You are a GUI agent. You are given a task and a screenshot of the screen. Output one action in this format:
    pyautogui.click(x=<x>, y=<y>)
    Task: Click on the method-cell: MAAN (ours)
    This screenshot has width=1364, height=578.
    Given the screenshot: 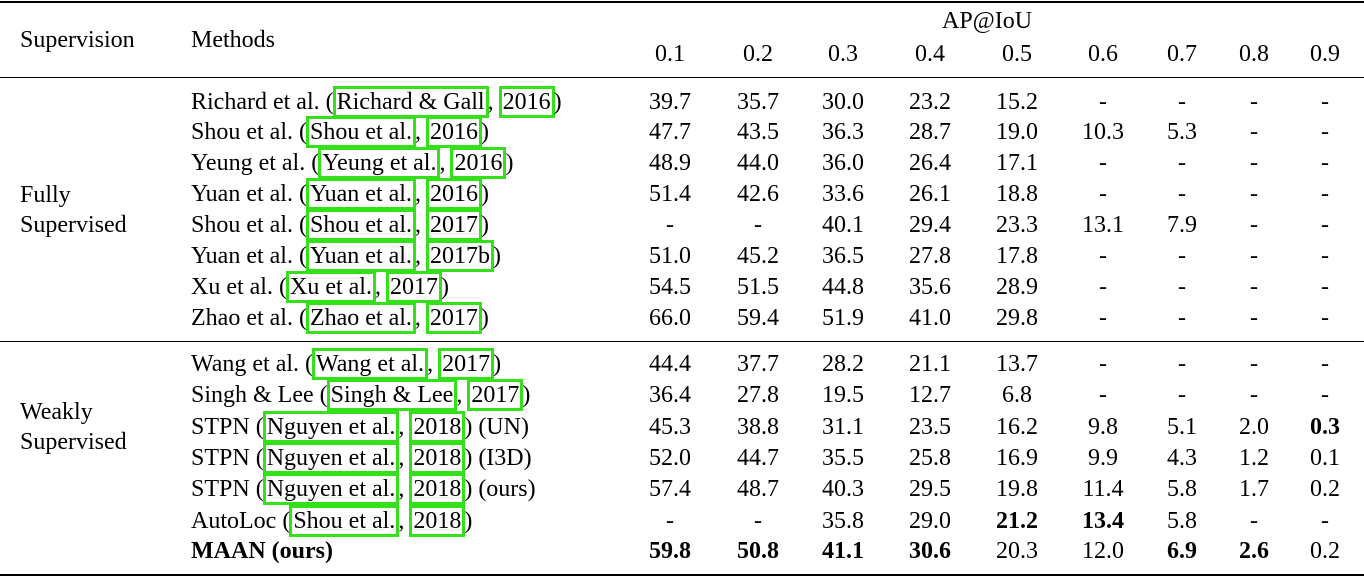 What is the action you would take?
    pyautogui.click(x=262, y=551)
    